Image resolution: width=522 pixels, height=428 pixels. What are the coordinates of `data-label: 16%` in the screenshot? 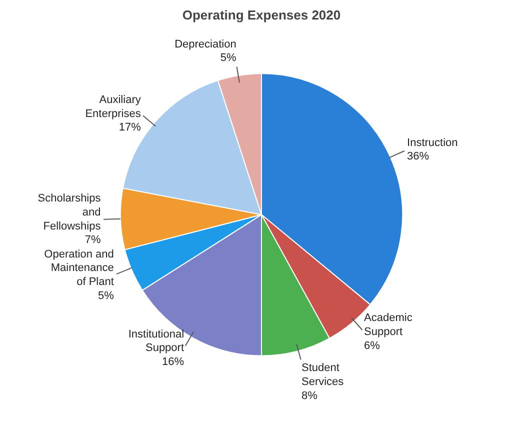 It's located at (173, 362).